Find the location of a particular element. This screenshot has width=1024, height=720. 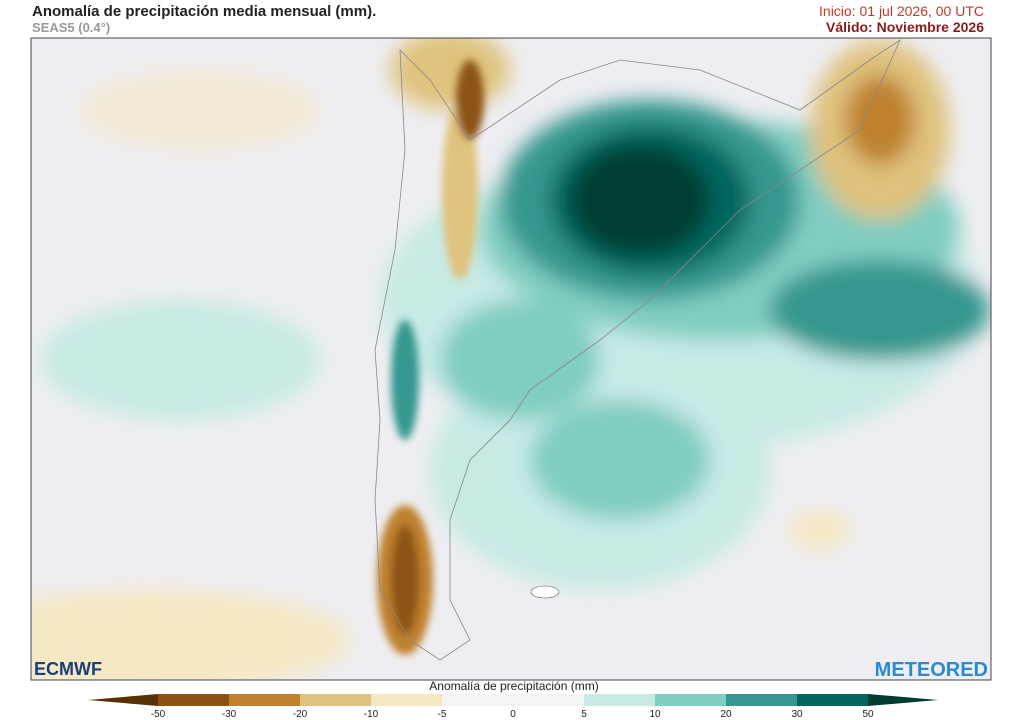

colorbar-tick-label: 5 is located at coordinates (584, 714).